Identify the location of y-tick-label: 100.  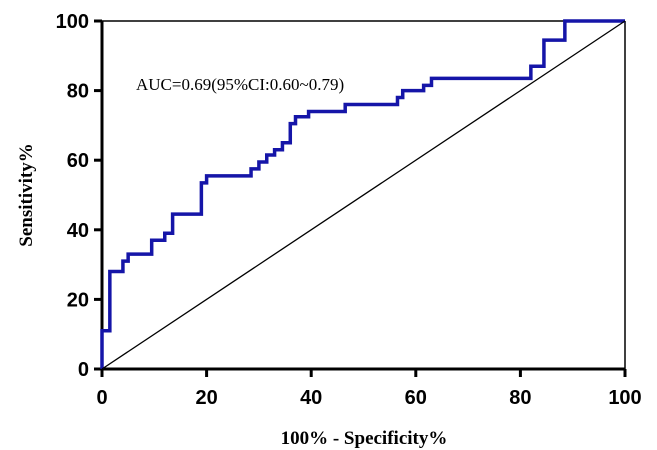
(72, 22).